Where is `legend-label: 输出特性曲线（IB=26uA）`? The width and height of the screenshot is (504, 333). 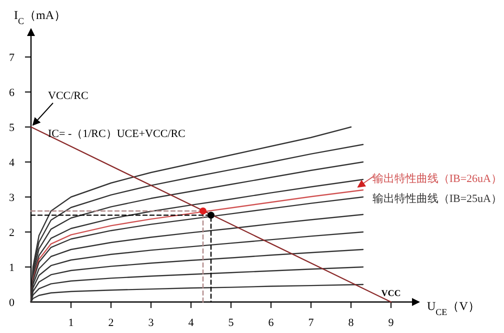 legend-label: 输出特性曲线（IB=26uA） is located at coordinates (437, 178).